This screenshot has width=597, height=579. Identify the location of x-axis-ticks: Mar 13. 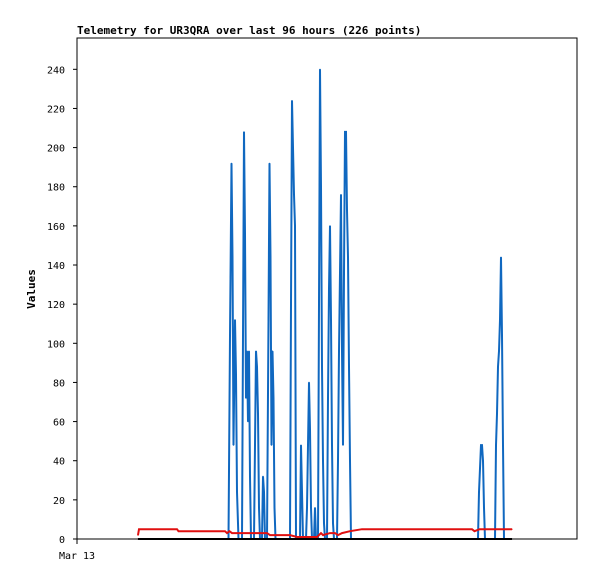
(77, 550).